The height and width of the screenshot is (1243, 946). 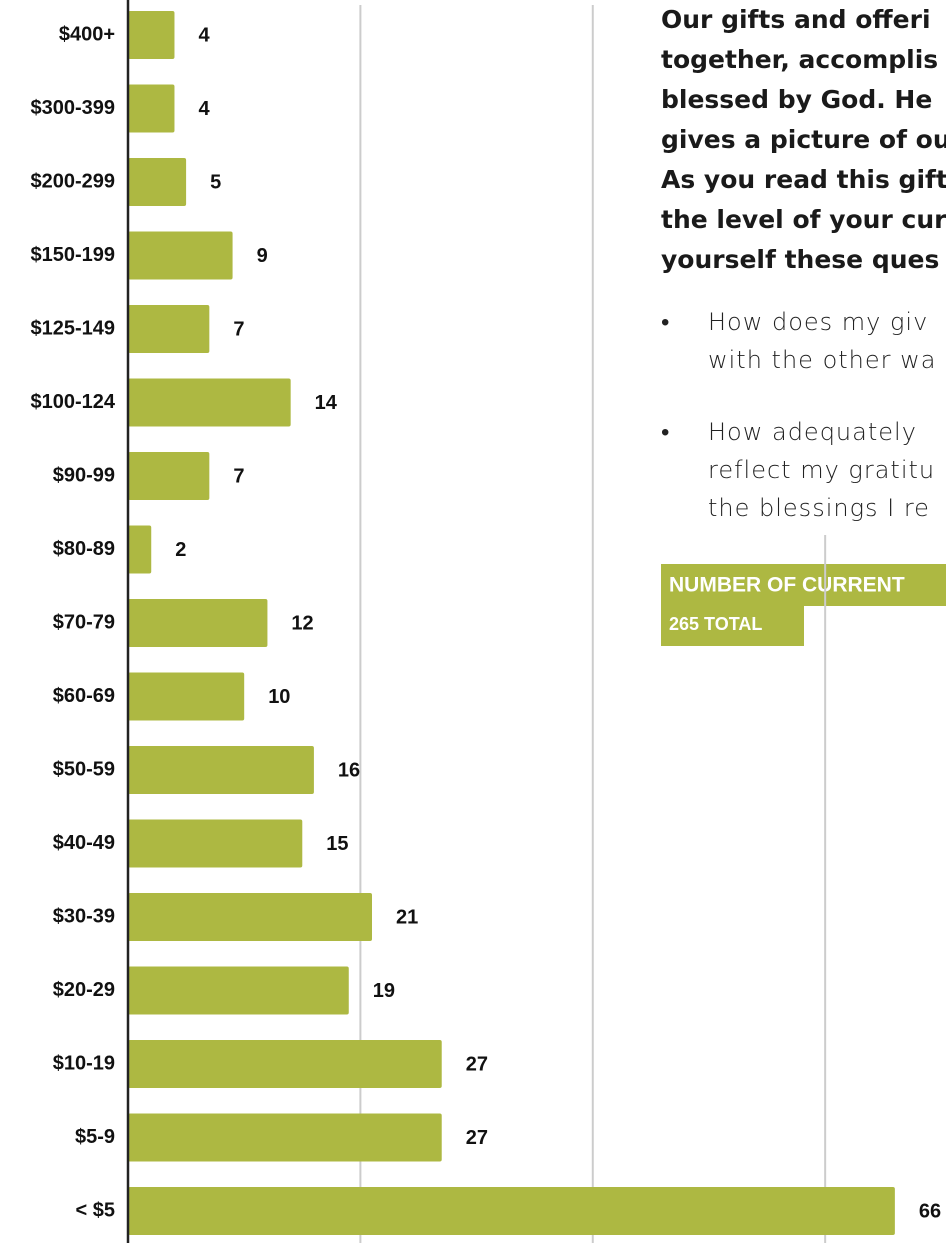 What do you see at coordinates (72, 402) in the screenshot?
I see `y-tick-label: $100-124` at bounding box center [72, 402].